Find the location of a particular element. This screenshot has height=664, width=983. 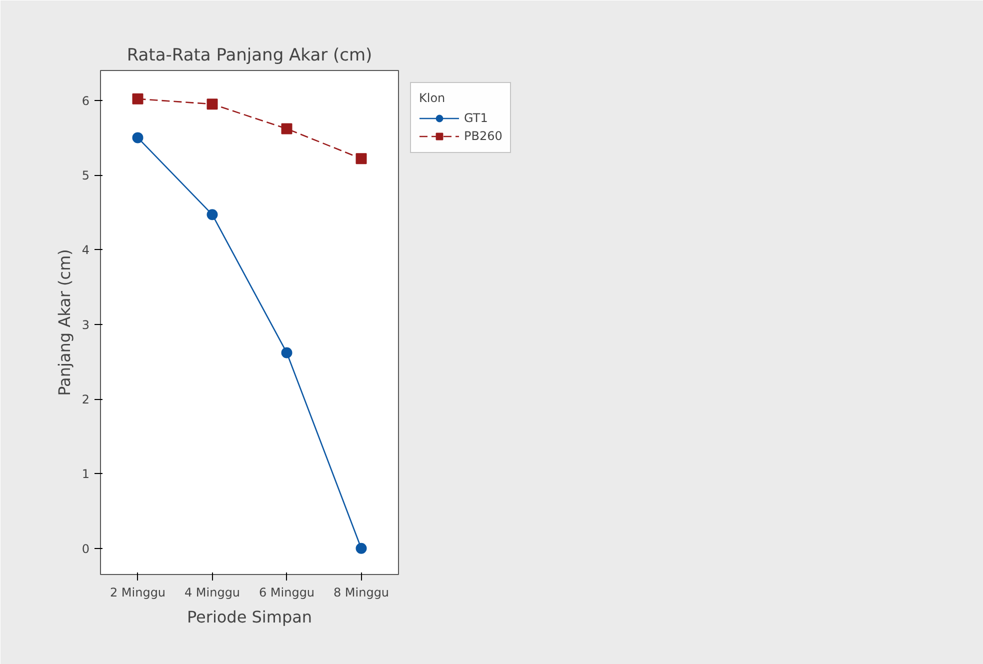

y-tick-label: 1 is located at coordinates (86, 474).